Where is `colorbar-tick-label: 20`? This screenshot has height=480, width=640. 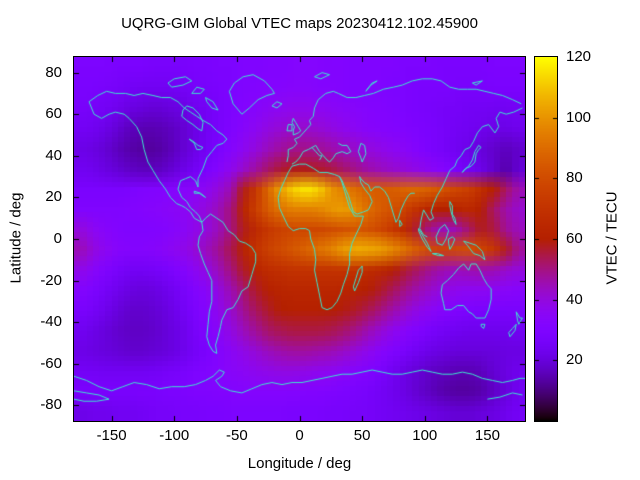
colorbar-tick-label: 20 is located at coordinates (574, 360).